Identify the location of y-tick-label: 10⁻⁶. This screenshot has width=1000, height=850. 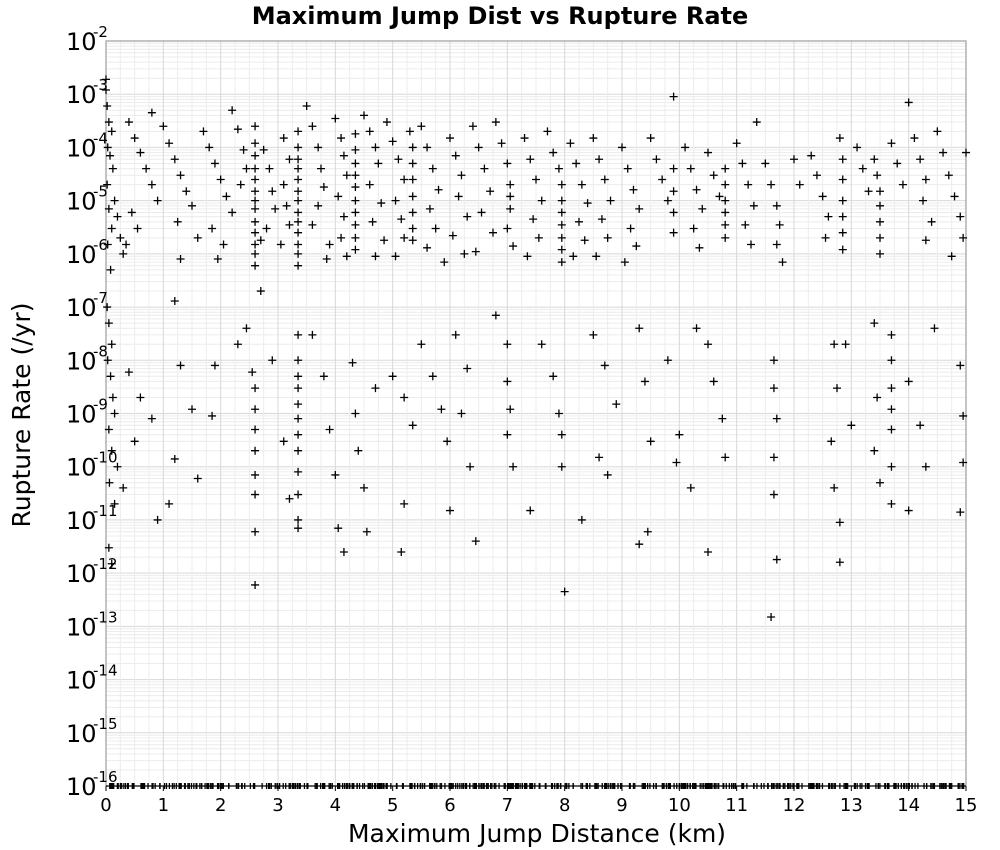
(87, 252).